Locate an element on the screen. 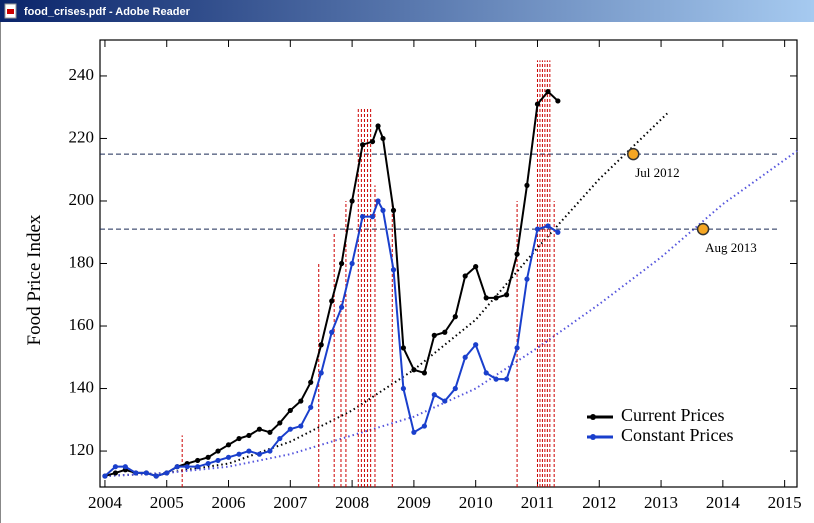  window-title: food_crises.pdf - Adobe Reader is located at coordinates (107, 12).